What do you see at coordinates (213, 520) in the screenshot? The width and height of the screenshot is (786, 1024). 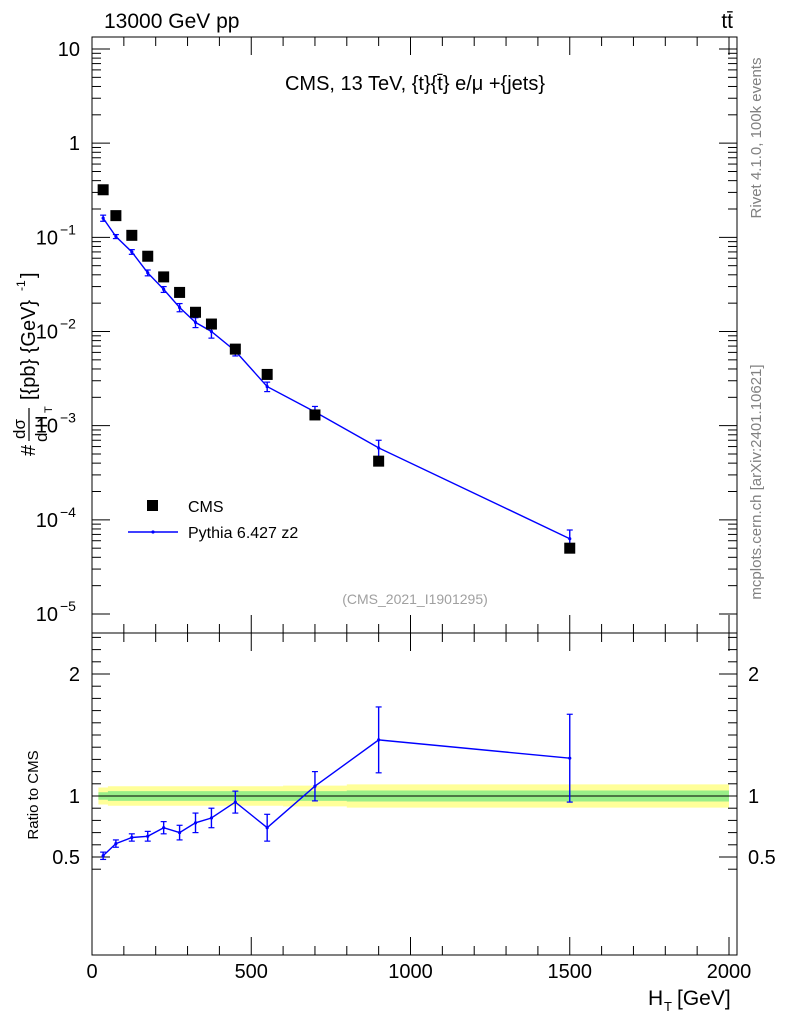 I see `legend: CMS Pythia 6.427 z2` at bounding box center [213, 520].